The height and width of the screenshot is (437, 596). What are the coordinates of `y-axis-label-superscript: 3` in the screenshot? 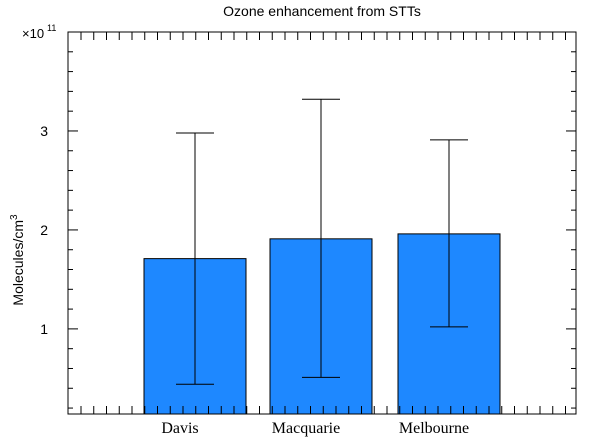 It's located at (14, 217).